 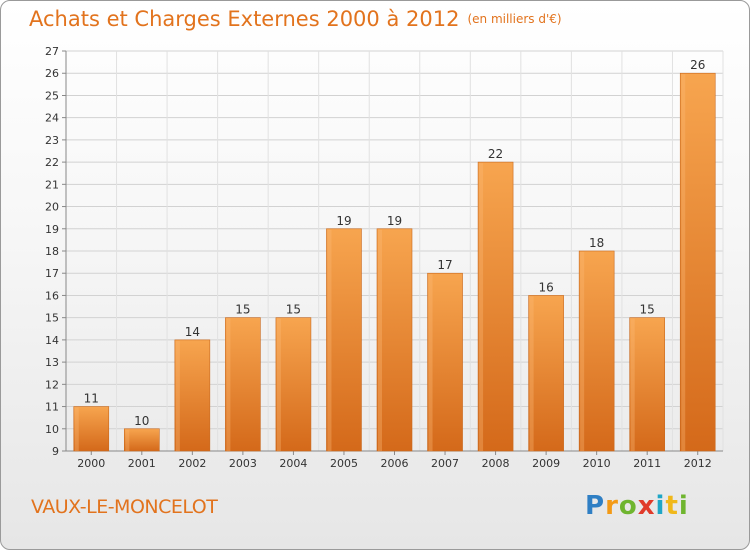 What do you see at coordinates (192, 332) in the screenshot?
I see `value-label-2002: 14` at bounding box center [192, 332].